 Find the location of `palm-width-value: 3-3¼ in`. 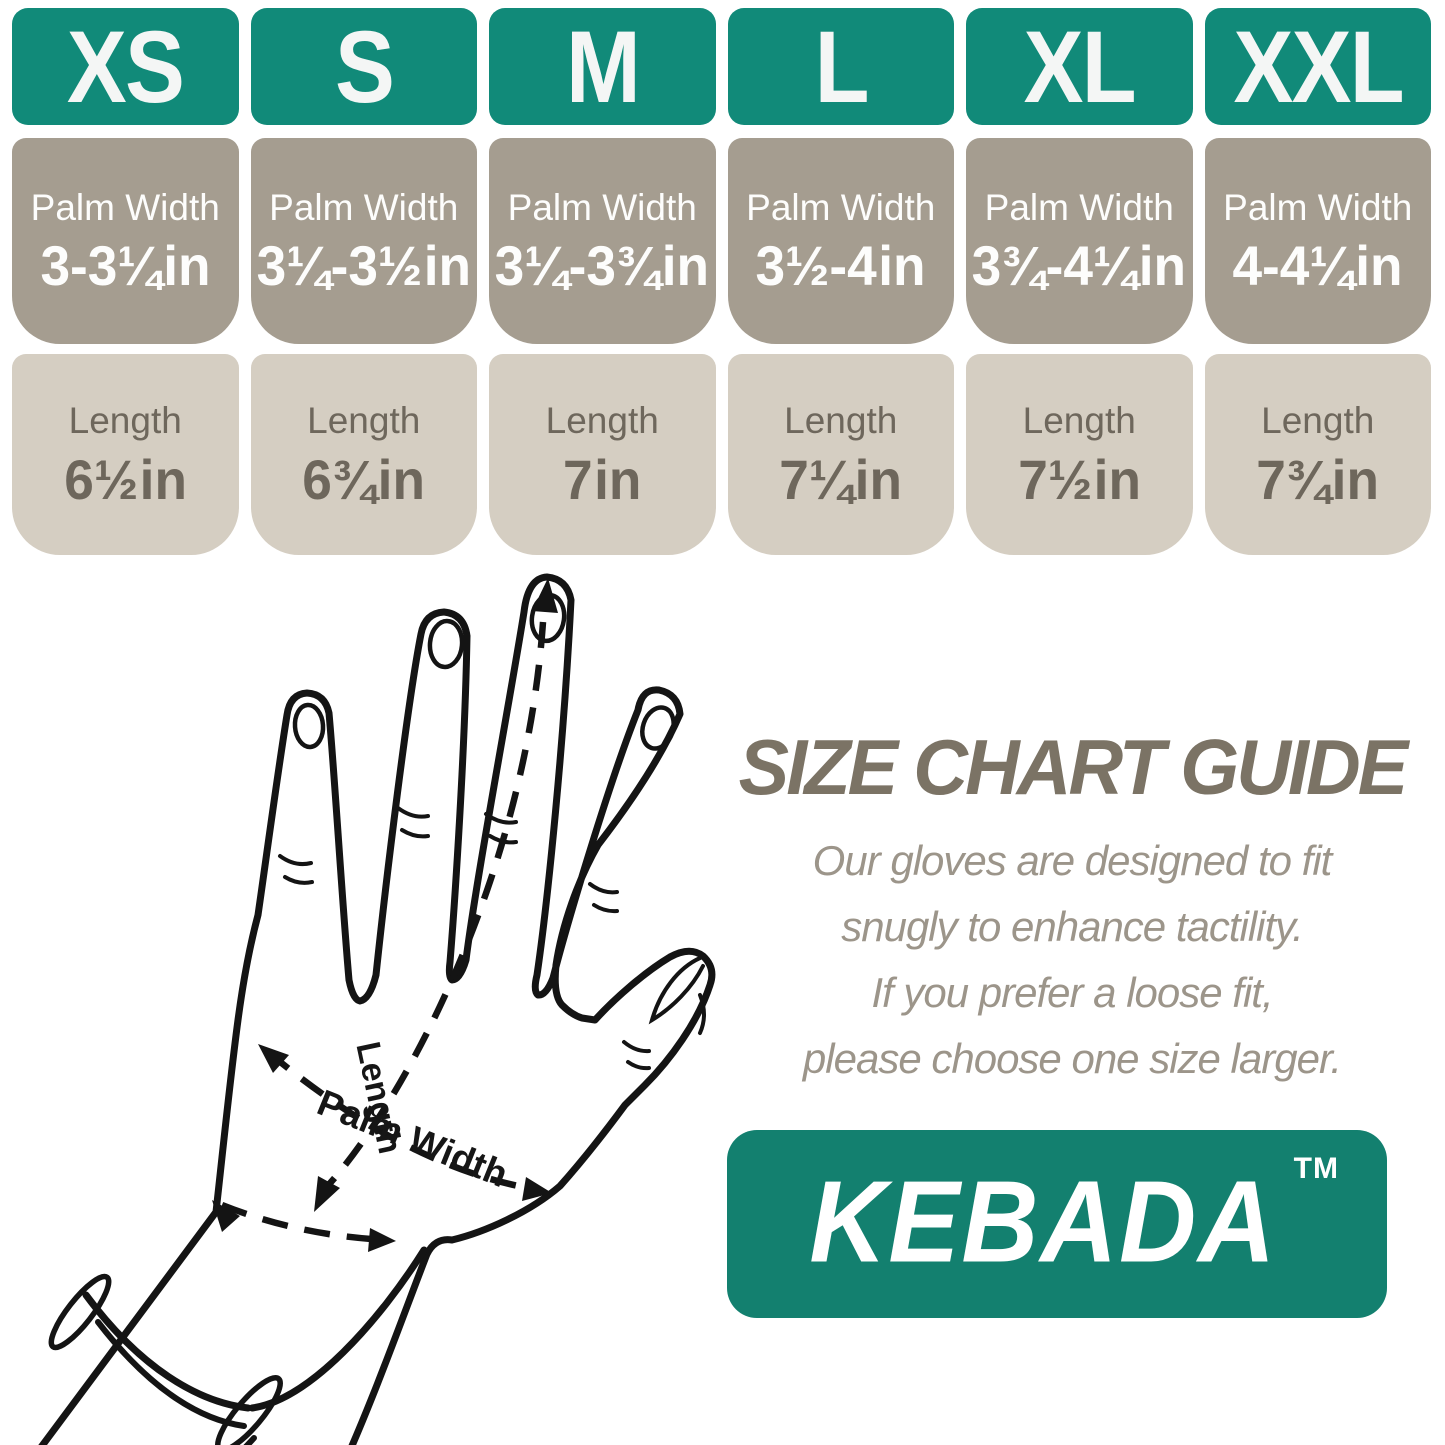

palm-width-value: 3-3¼ in is located at coordinates (125, 266).